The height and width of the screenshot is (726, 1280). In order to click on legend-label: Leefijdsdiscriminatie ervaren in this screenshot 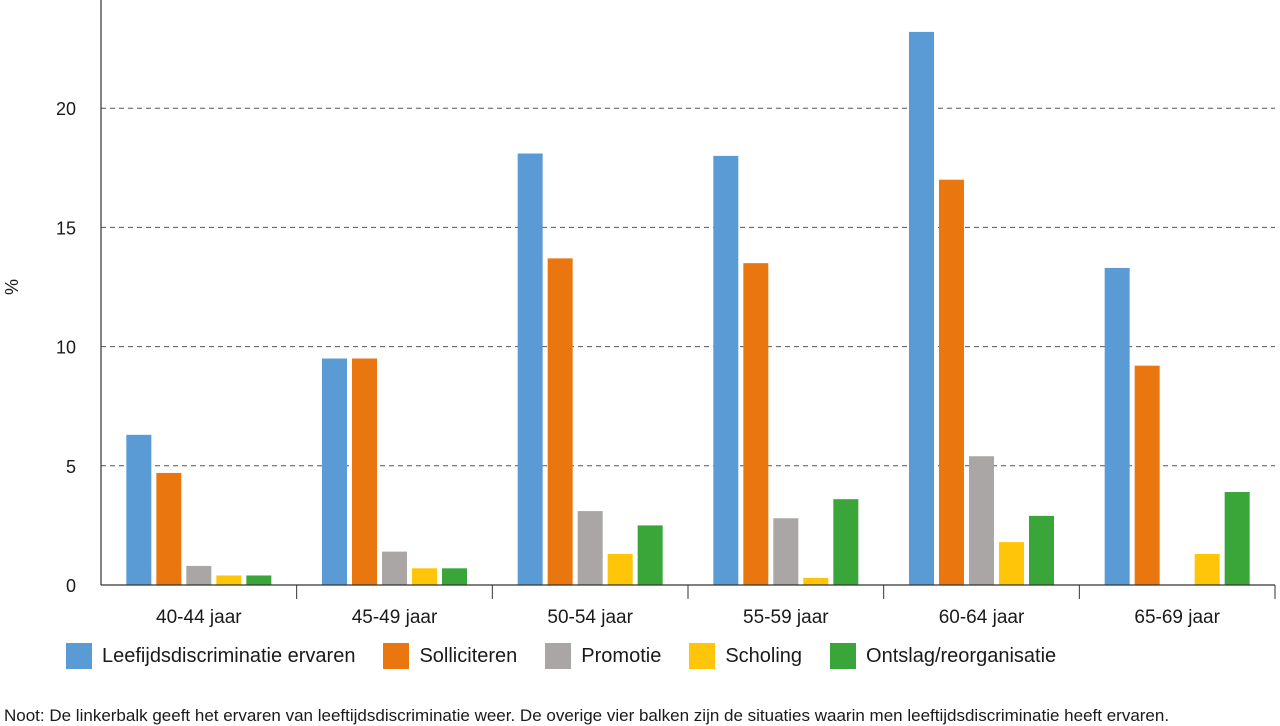, I will do `click(229, 656)`.